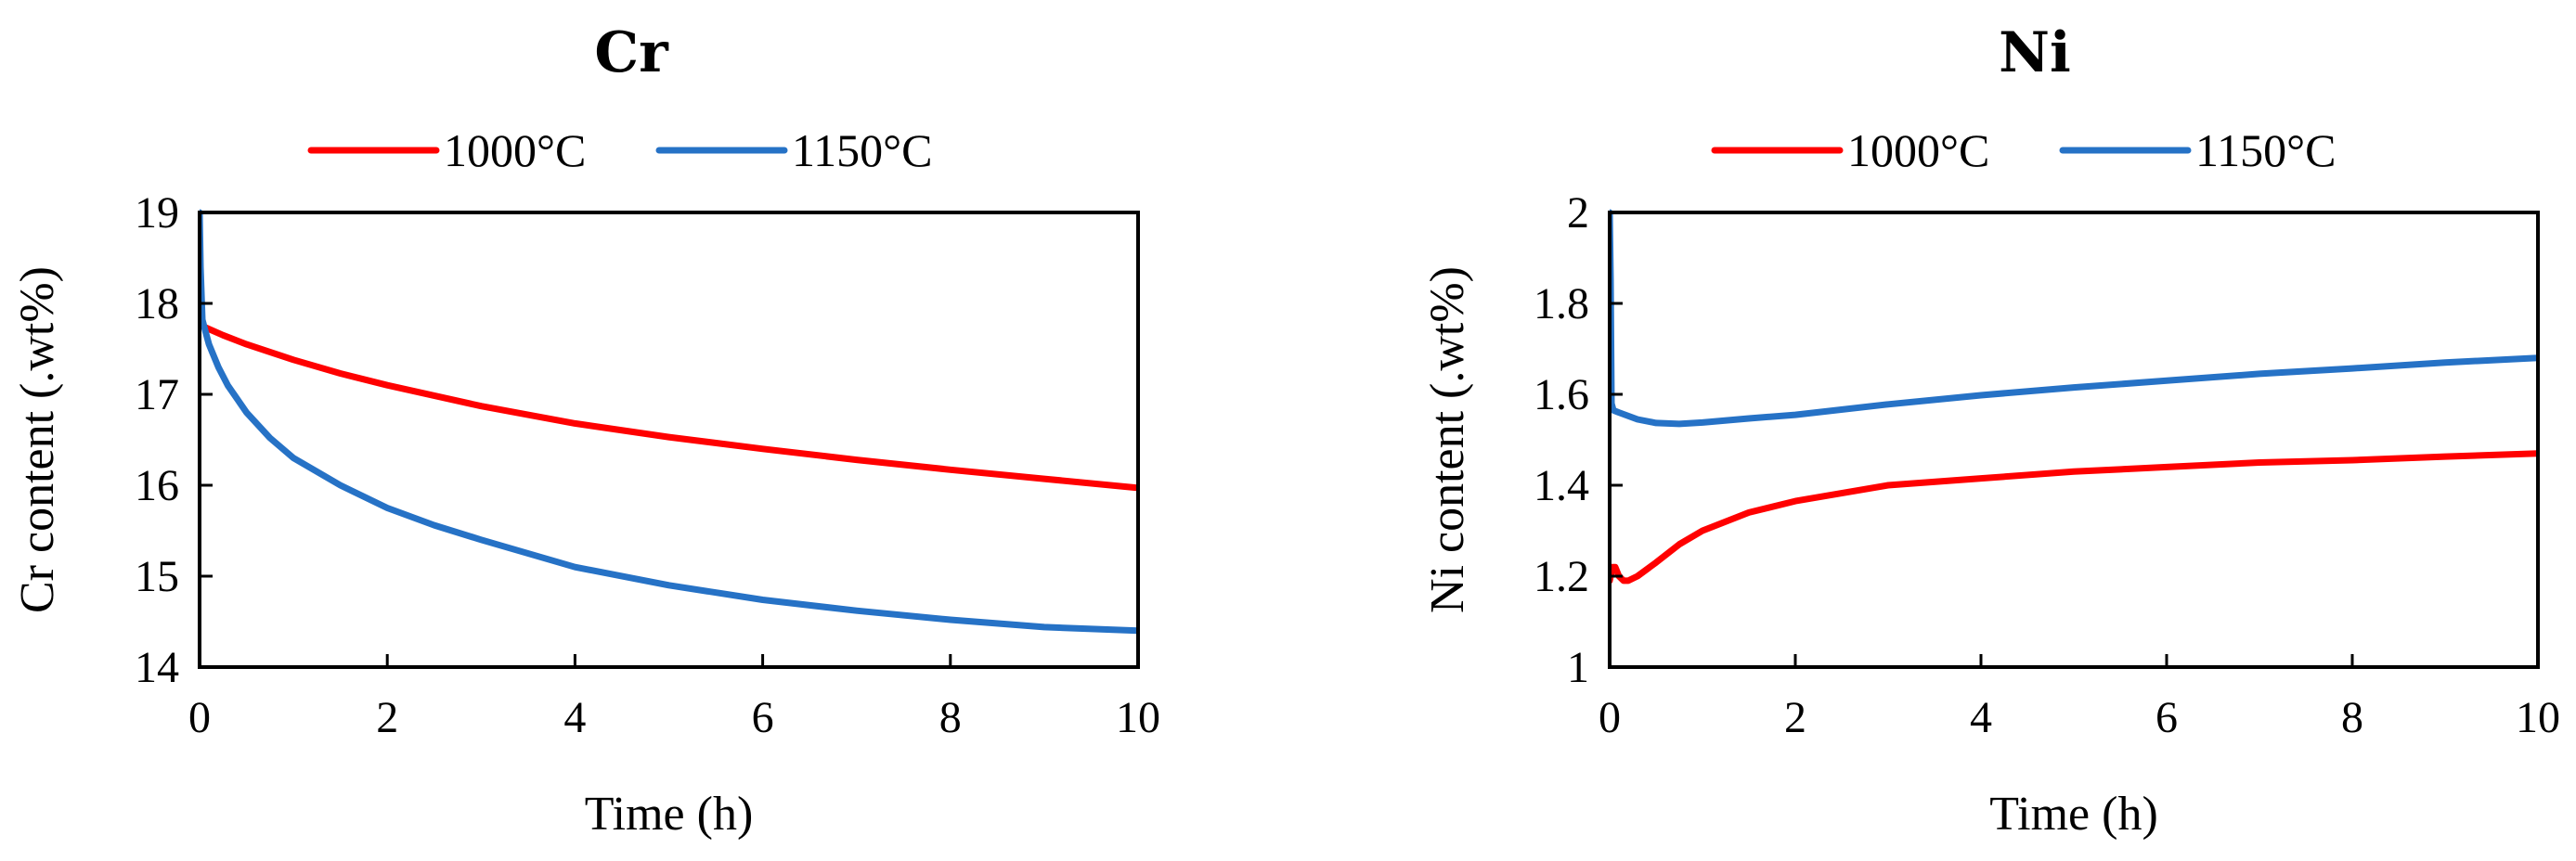 This screenshot has height=861, width=2576. Describe the element at coordinates (1981, 717) in the screenshot. I see `chart-2-x-tick-label: 4` at that location.